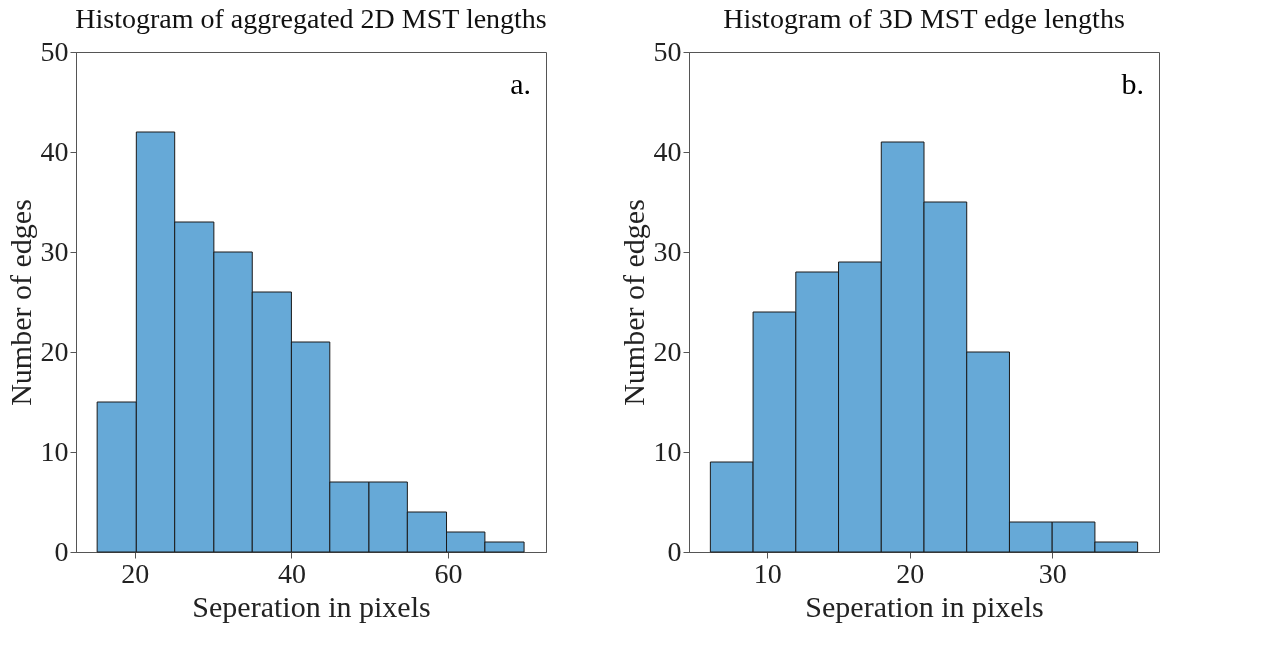 Image resolution: width=1266 pixels, height=670 pixels. Describe the element at coordinates (520, 83) in the screenshot. I see `annotation: a.` at that location.